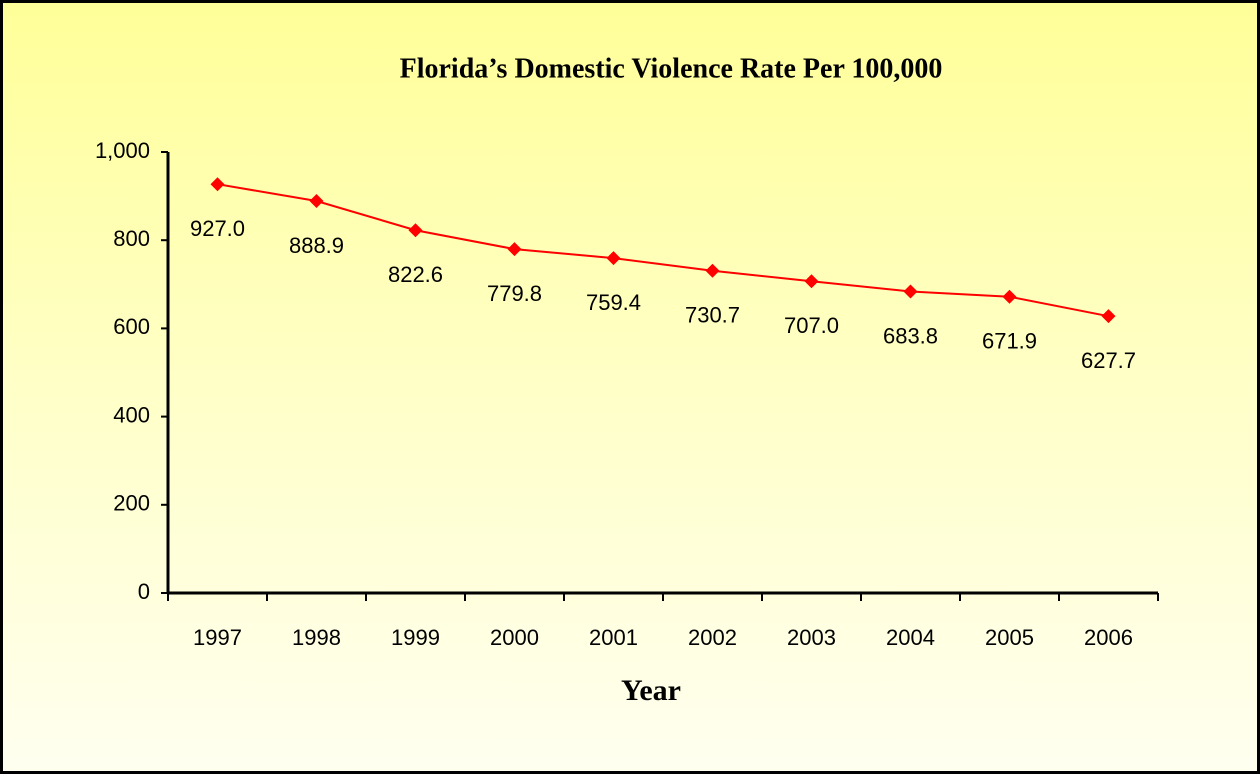 This screenshot has height=774, width=1260. Describe the element at coordinates (316, 245) in the screenshot. I see `data-label: 888.9` at that location.